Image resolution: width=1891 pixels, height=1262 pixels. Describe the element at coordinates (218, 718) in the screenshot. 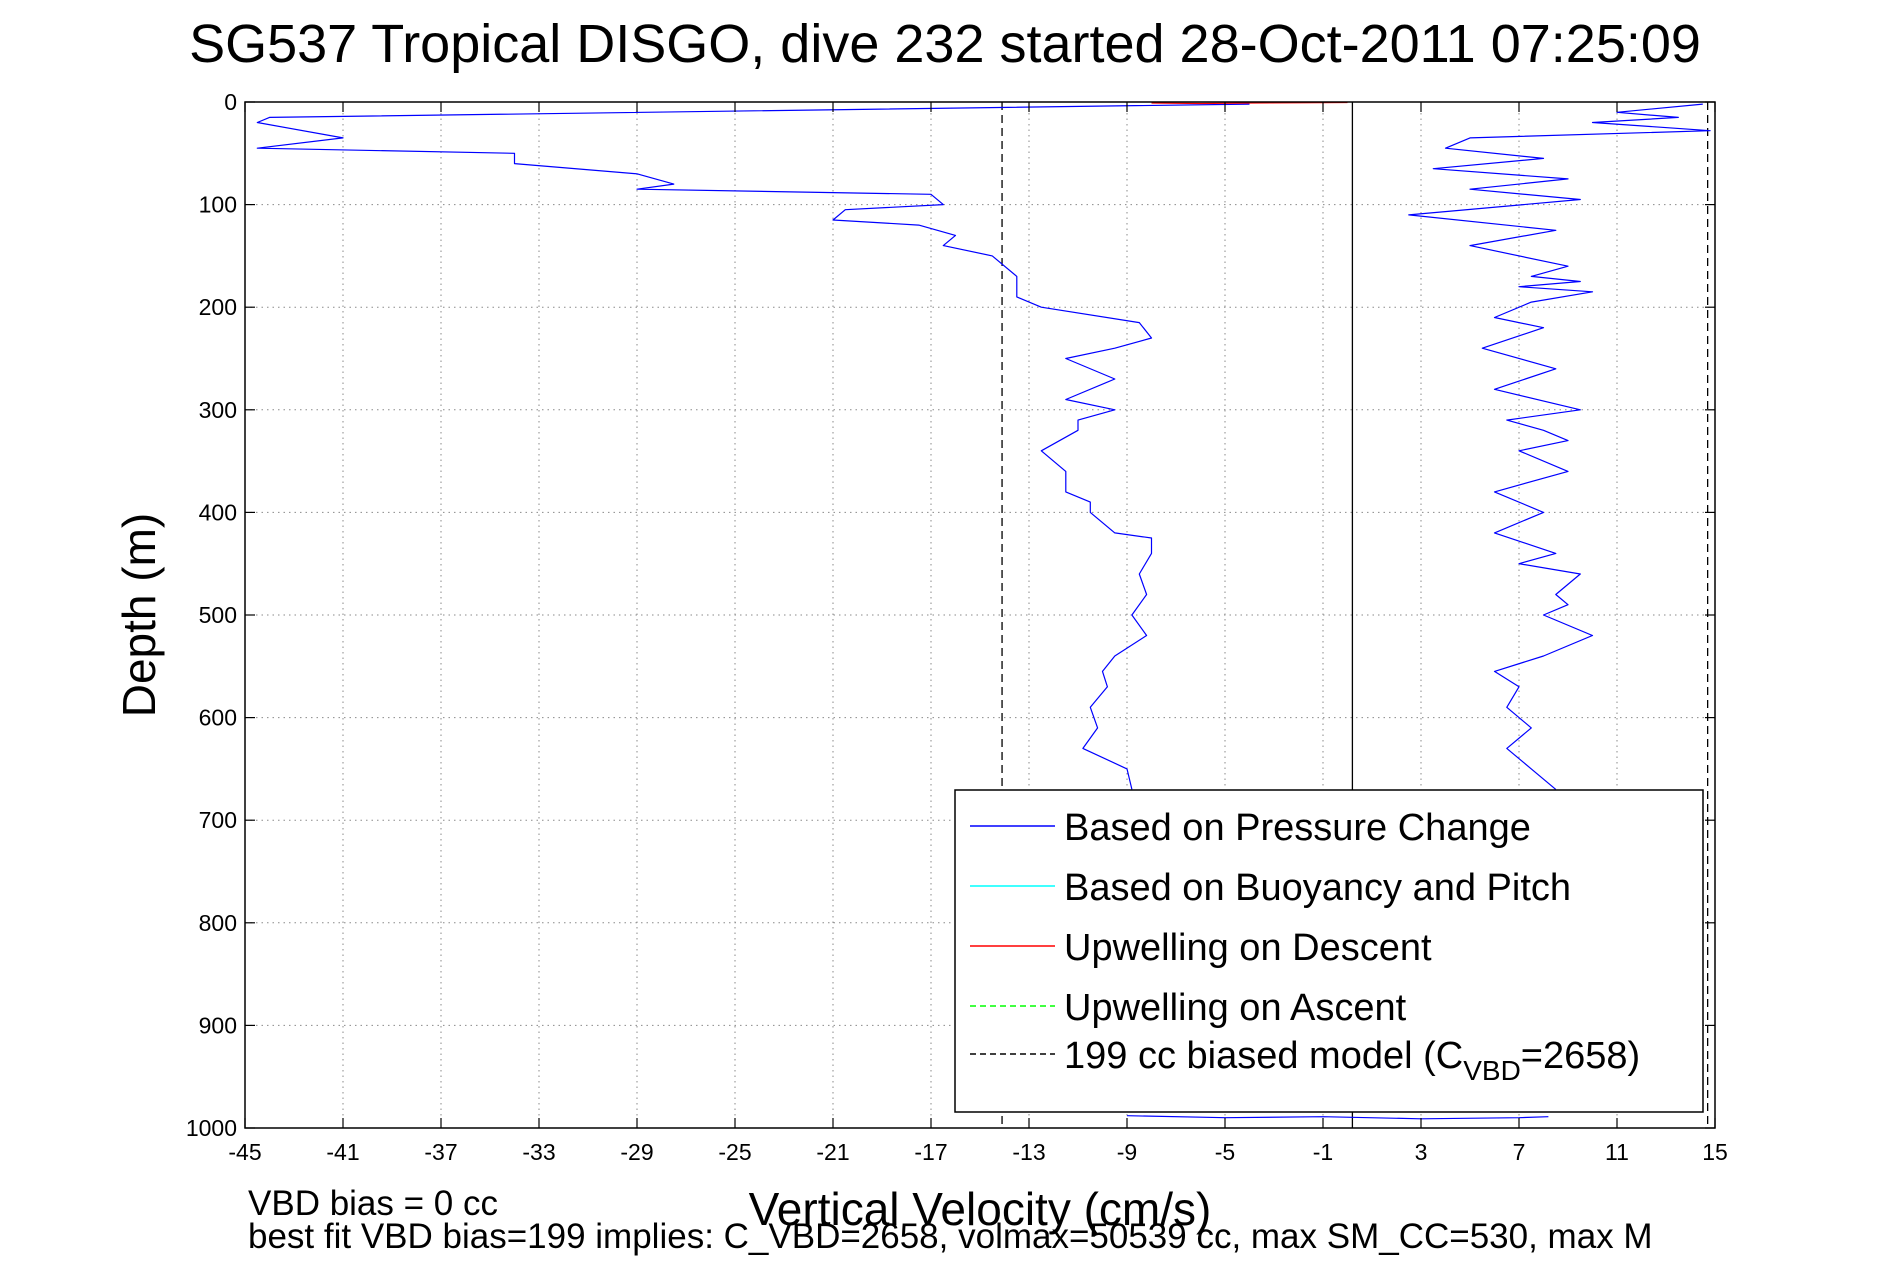

I see `y-tick-label: 600` at that location.